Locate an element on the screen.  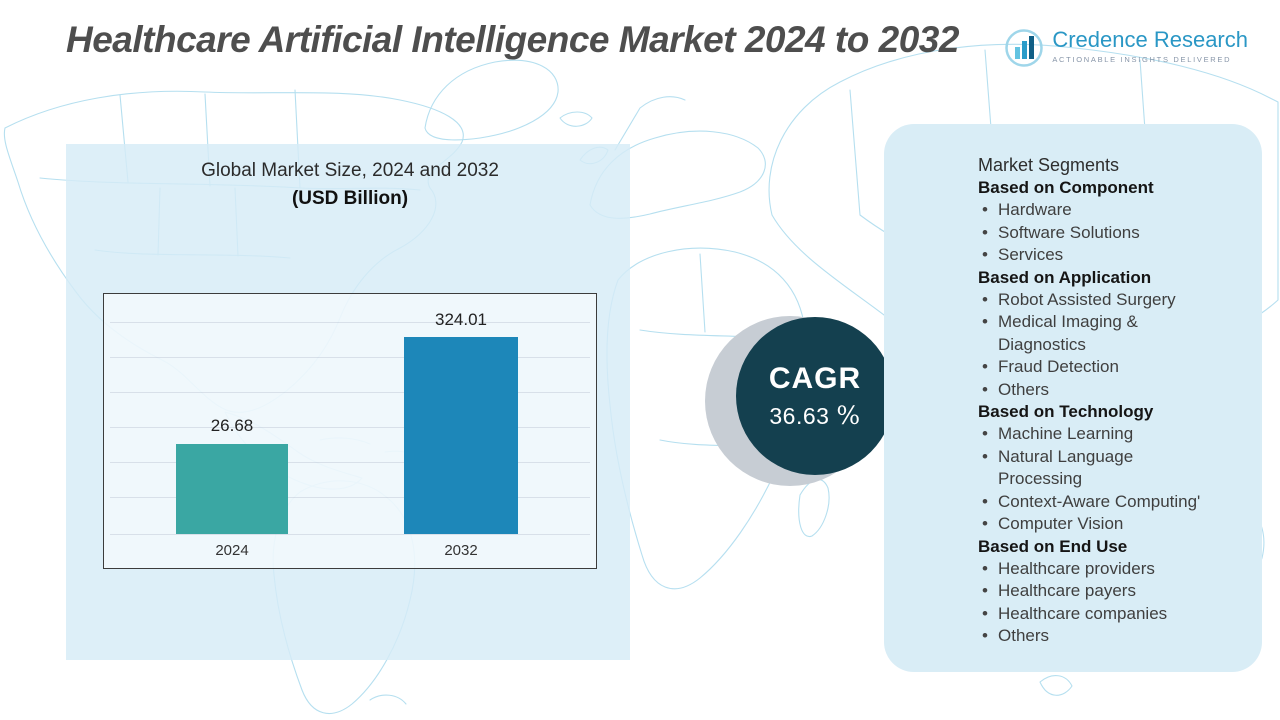
x-axis-label-2024: 2024 is located at coordinates (232, 550).